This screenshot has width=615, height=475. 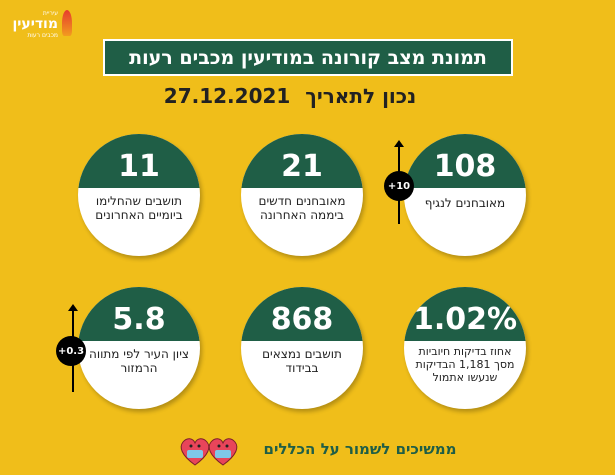 I want to click on stat-card-isolation: 868 תושבים נמצאים בבידוד, so click(x=302, y=348).